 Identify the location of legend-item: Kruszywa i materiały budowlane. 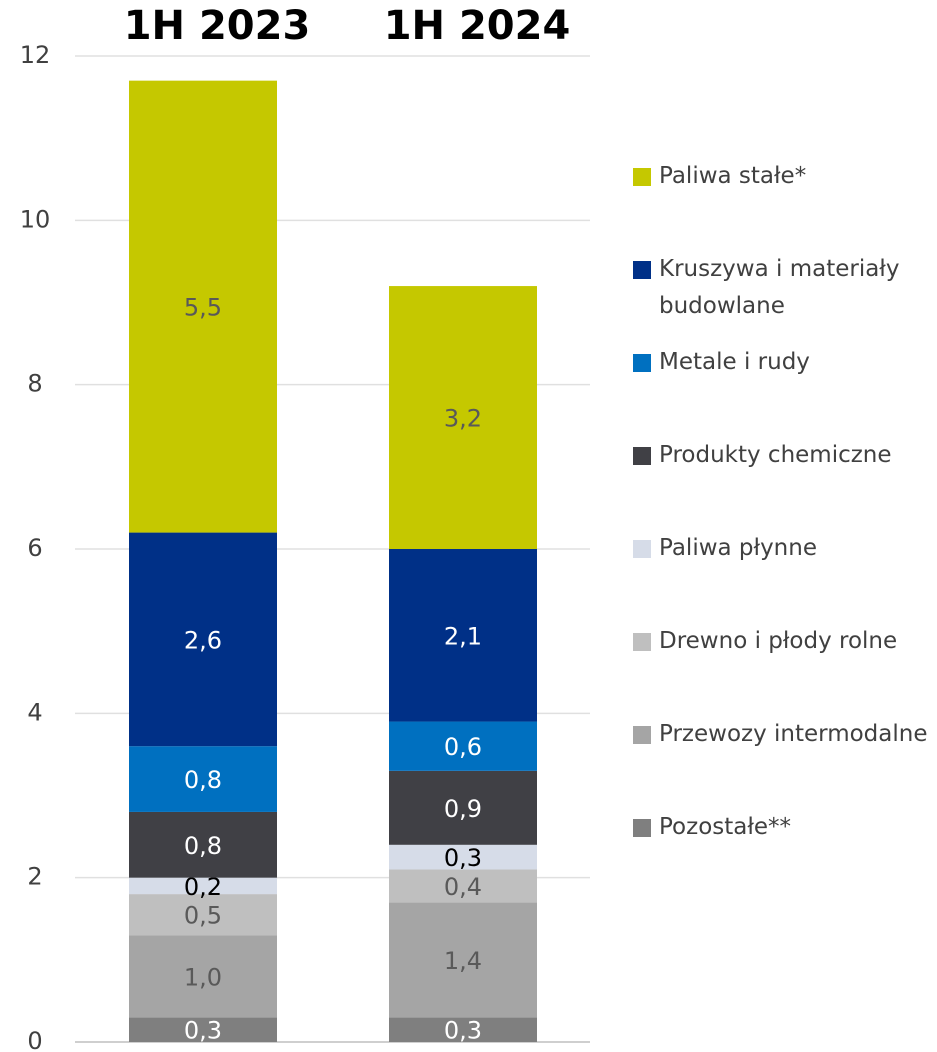
(783, 288).